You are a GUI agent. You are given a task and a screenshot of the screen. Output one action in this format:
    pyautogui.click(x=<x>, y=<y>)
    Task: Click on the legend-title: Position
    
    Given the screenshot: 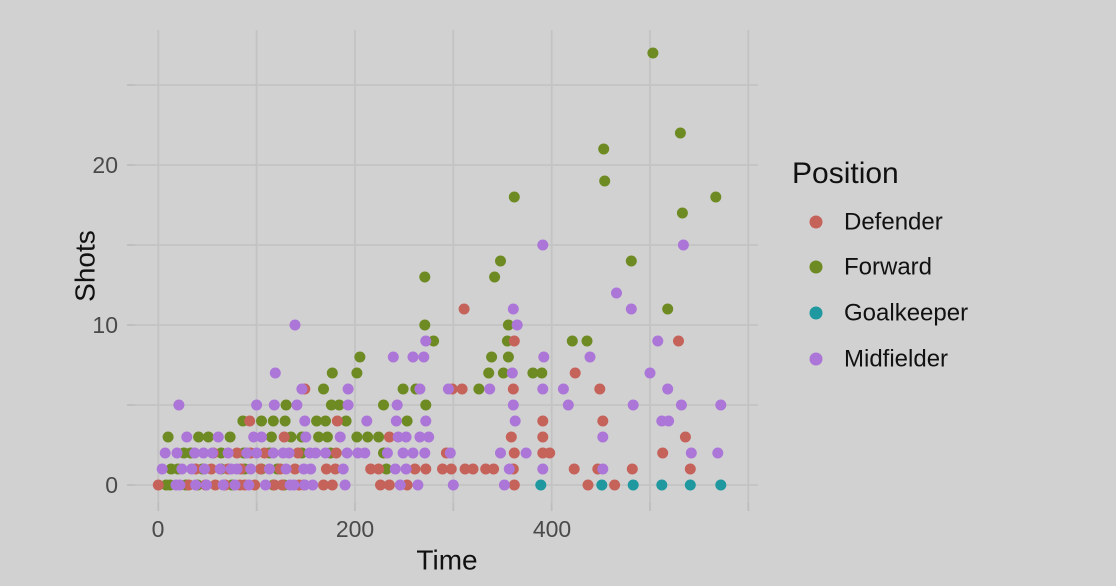 What is the action you would take?
    pyautogui.click(x=845, y=173)
    